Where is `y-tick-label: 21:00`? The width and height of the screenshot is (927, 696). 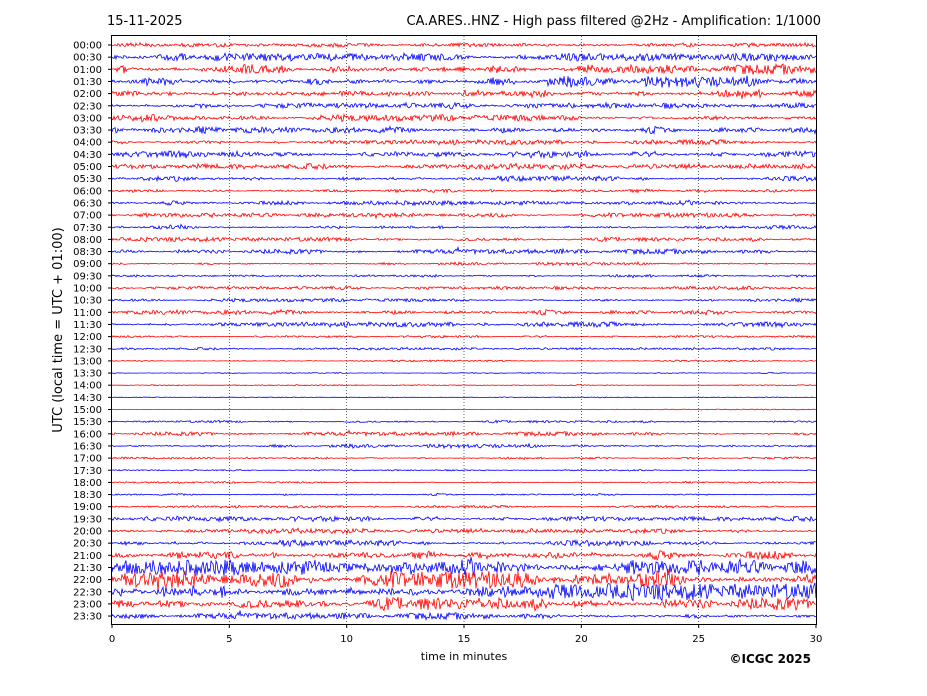 y-tick-label: 21:00 is located at coordinates (87, 556).